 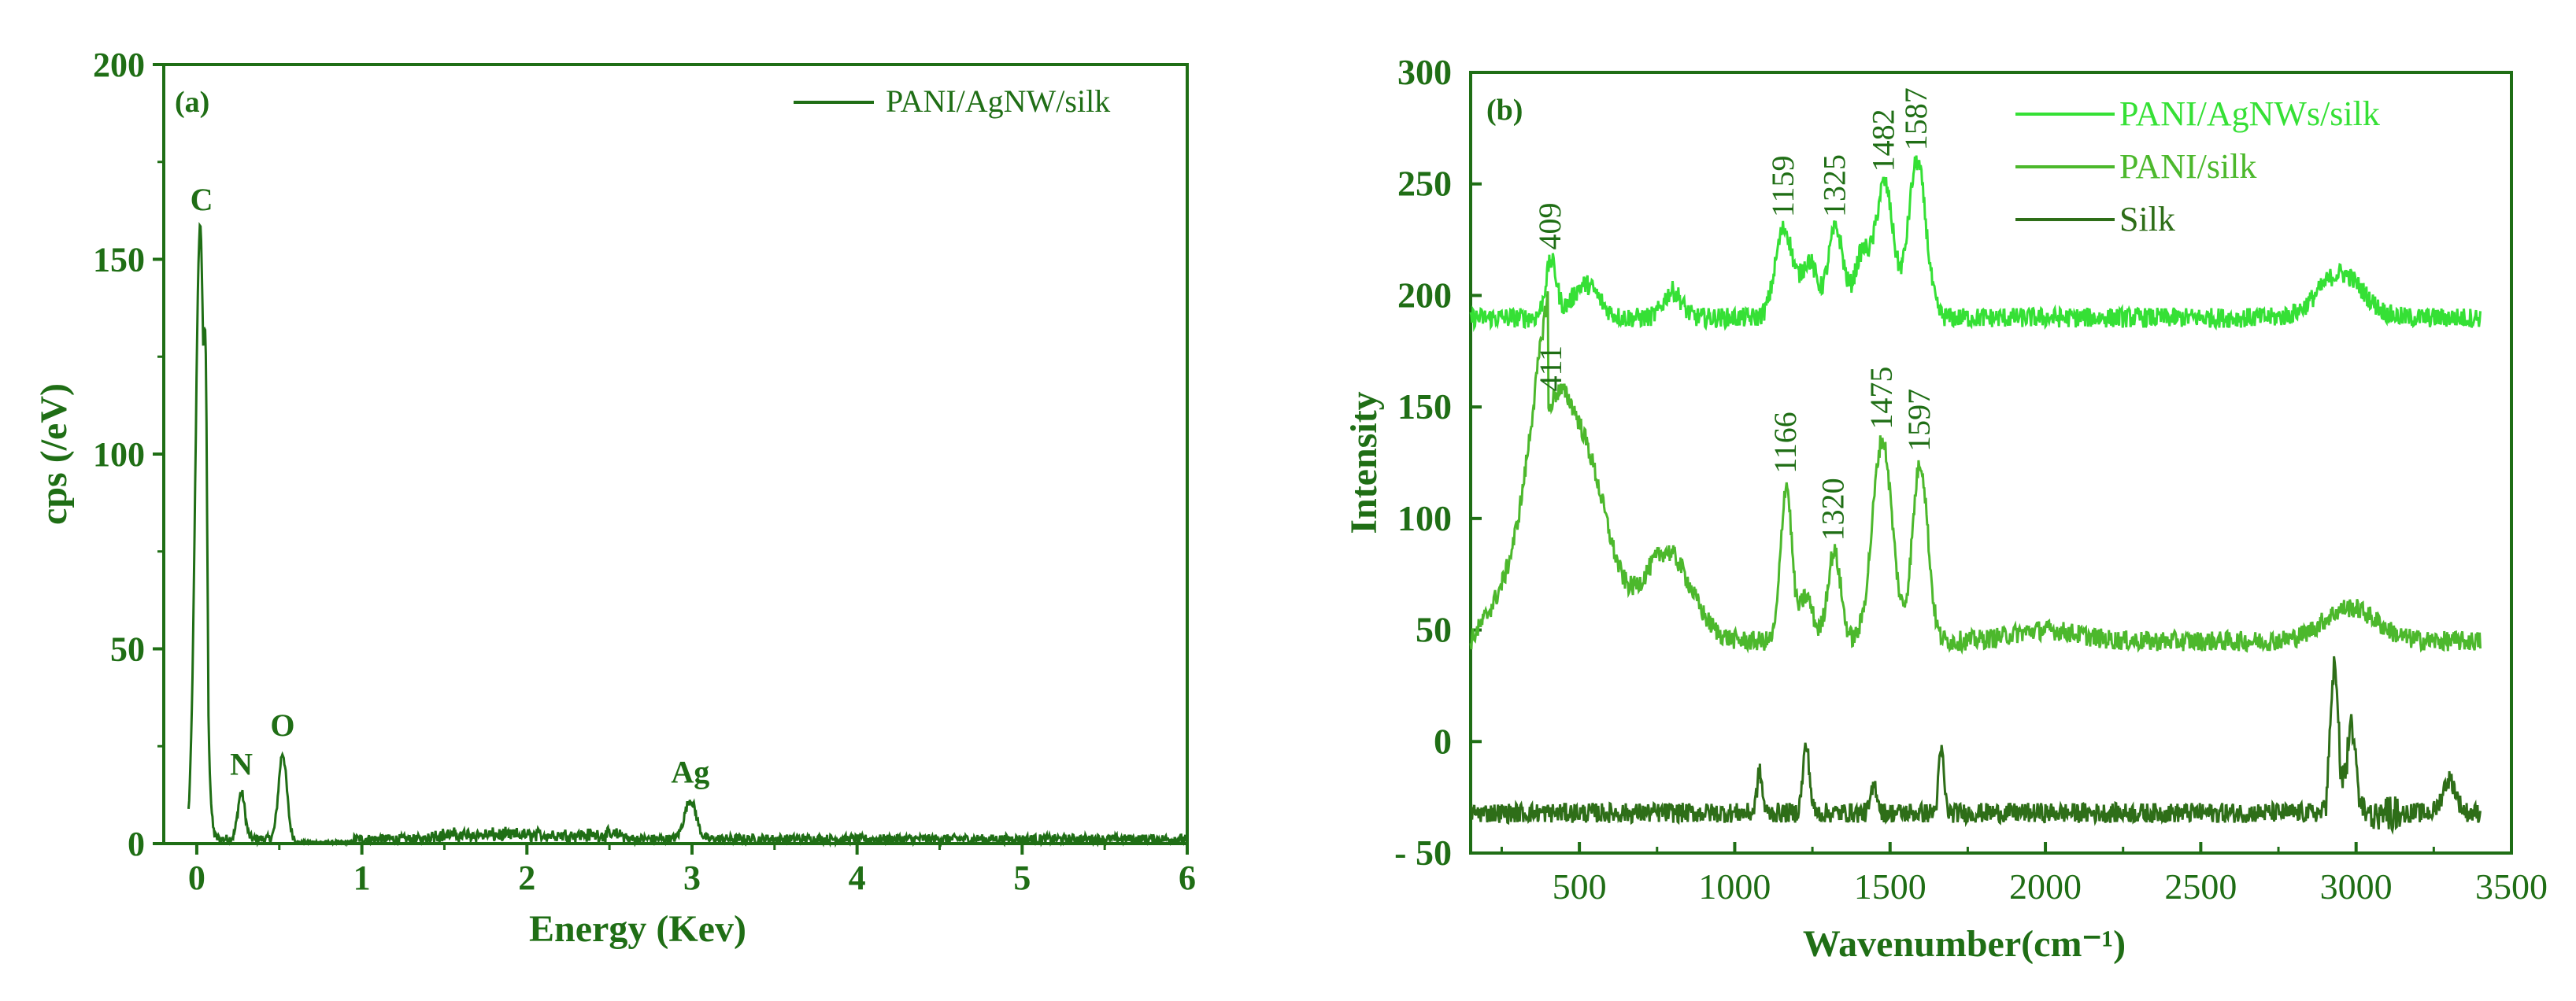 What do you see at coordinates (1734, 887) in the screenshot?
I see `panel-b-x-tick-label: 1000` at bounding box center [1734, 887].